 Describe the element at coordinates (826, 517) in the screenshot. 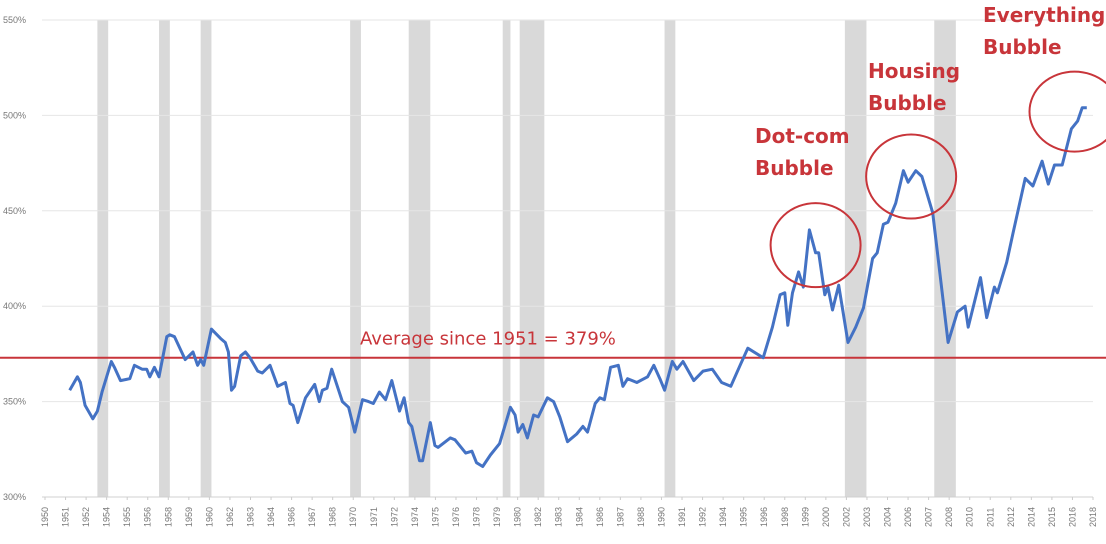

I see `x-tick-label: 2000` at that location.